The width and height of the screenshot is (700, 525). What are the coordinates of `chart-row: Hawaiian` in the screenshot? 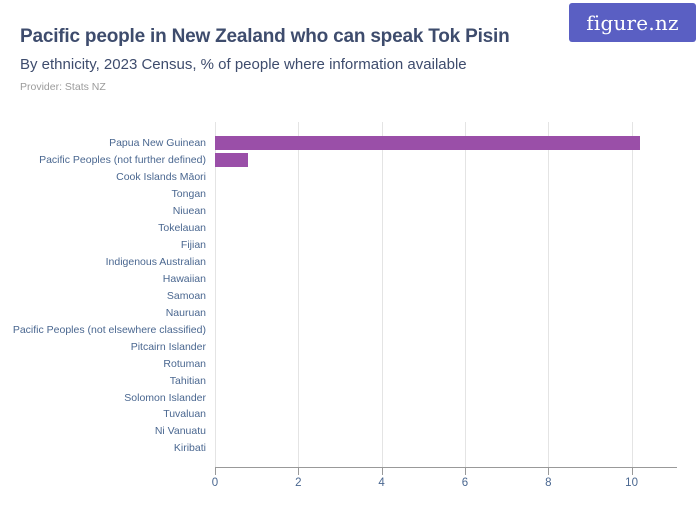 It's located at (338, 279).